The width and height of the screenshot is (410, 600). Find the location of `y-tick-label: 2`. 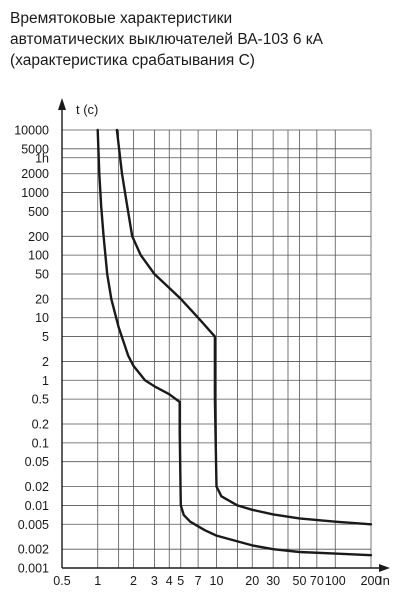

y-tick-label: 2 is located at coordinates (45, 362).